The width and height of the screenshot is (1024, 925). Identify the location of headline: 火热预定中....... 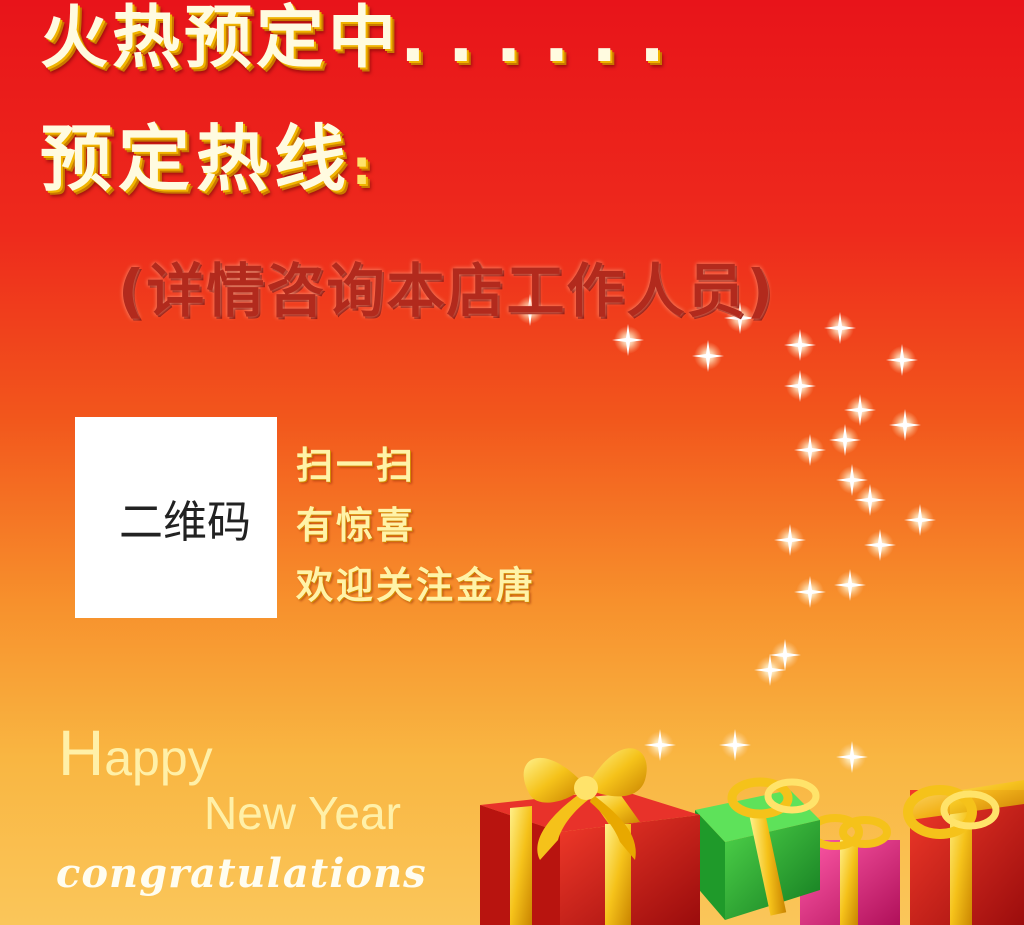
(363, 40).